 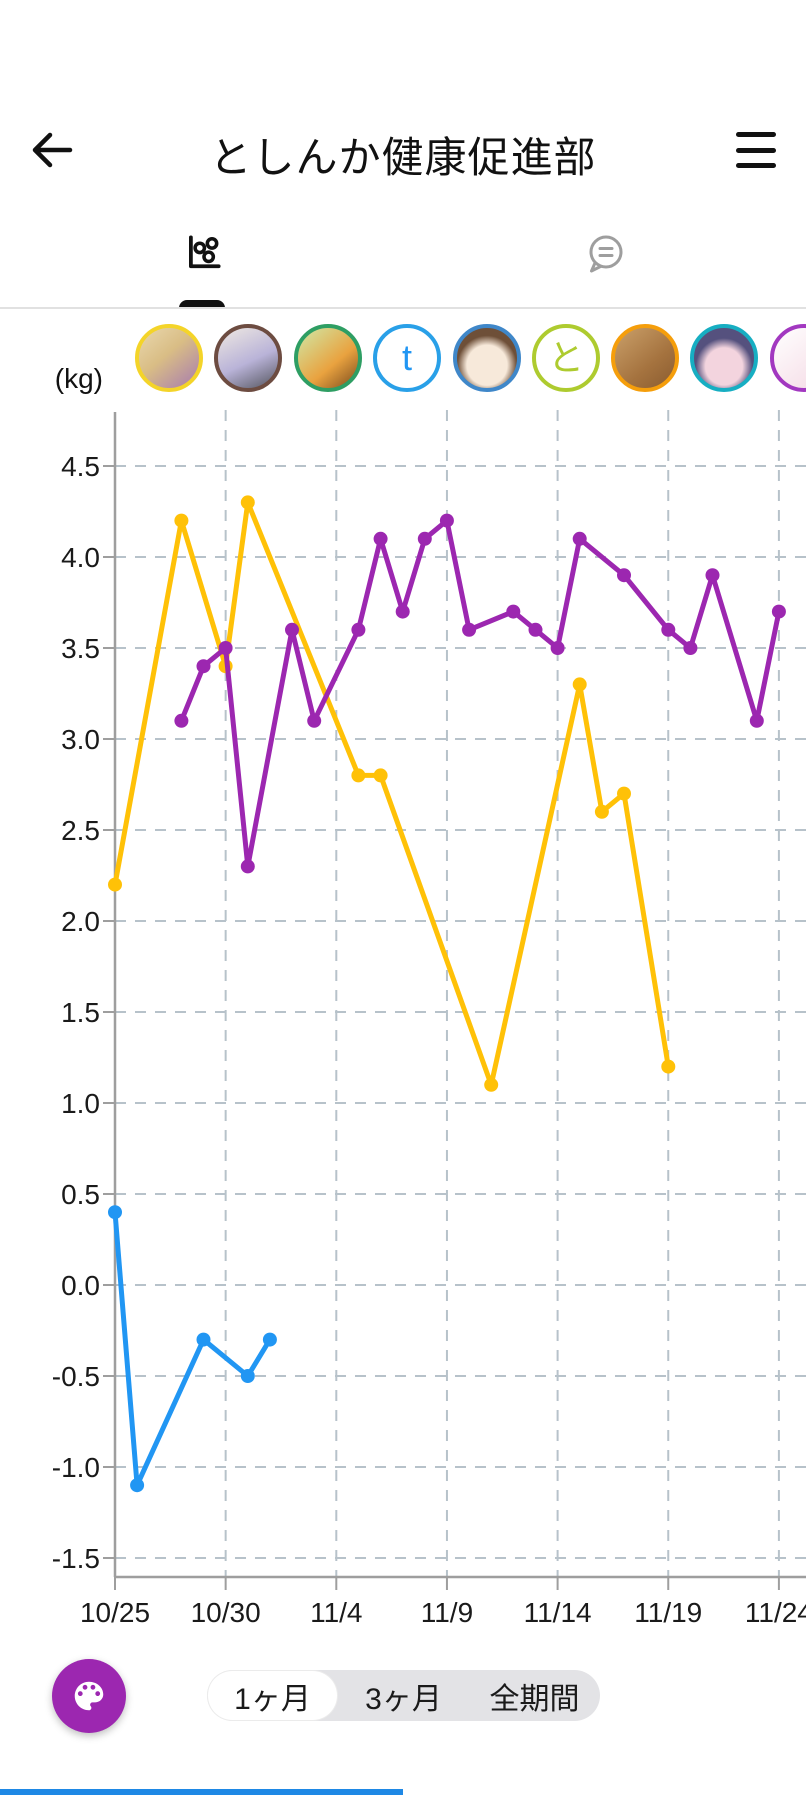 I want to click on active-tab-indicator, so click(x=201, y=304).